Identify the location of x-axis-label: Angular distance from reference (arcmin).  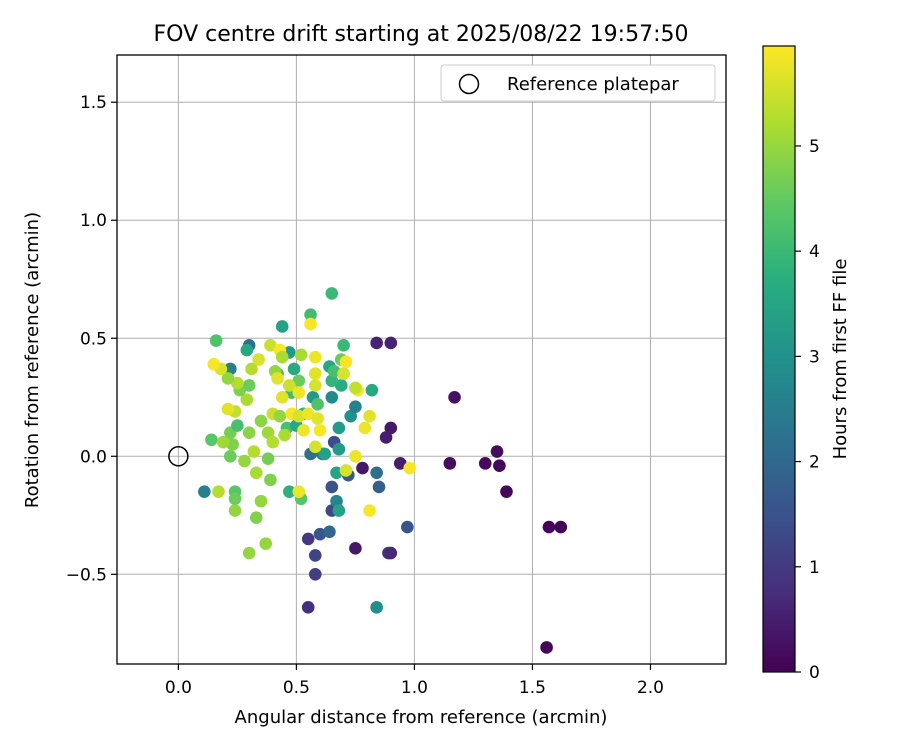
(421, 717).